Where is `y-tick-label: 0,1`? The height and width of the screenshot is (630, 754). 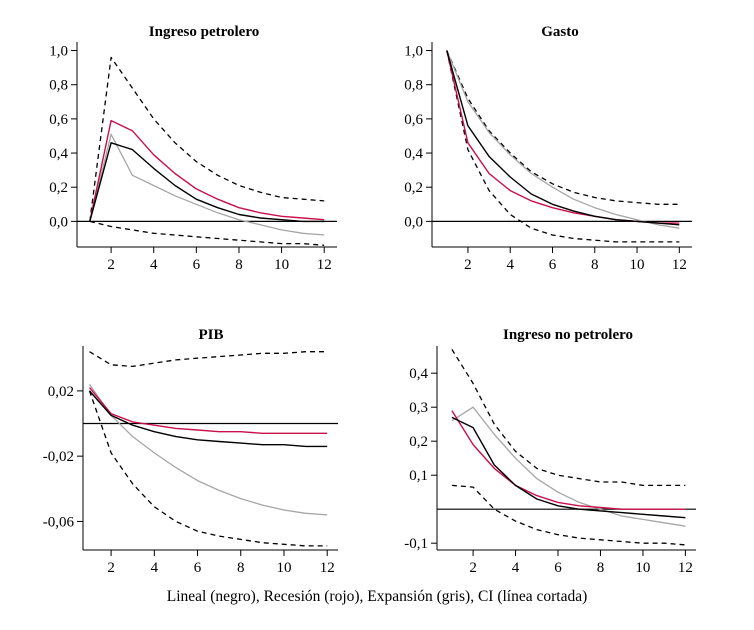 y-tick-label: 0,1 is located at coordinates (418, 476).